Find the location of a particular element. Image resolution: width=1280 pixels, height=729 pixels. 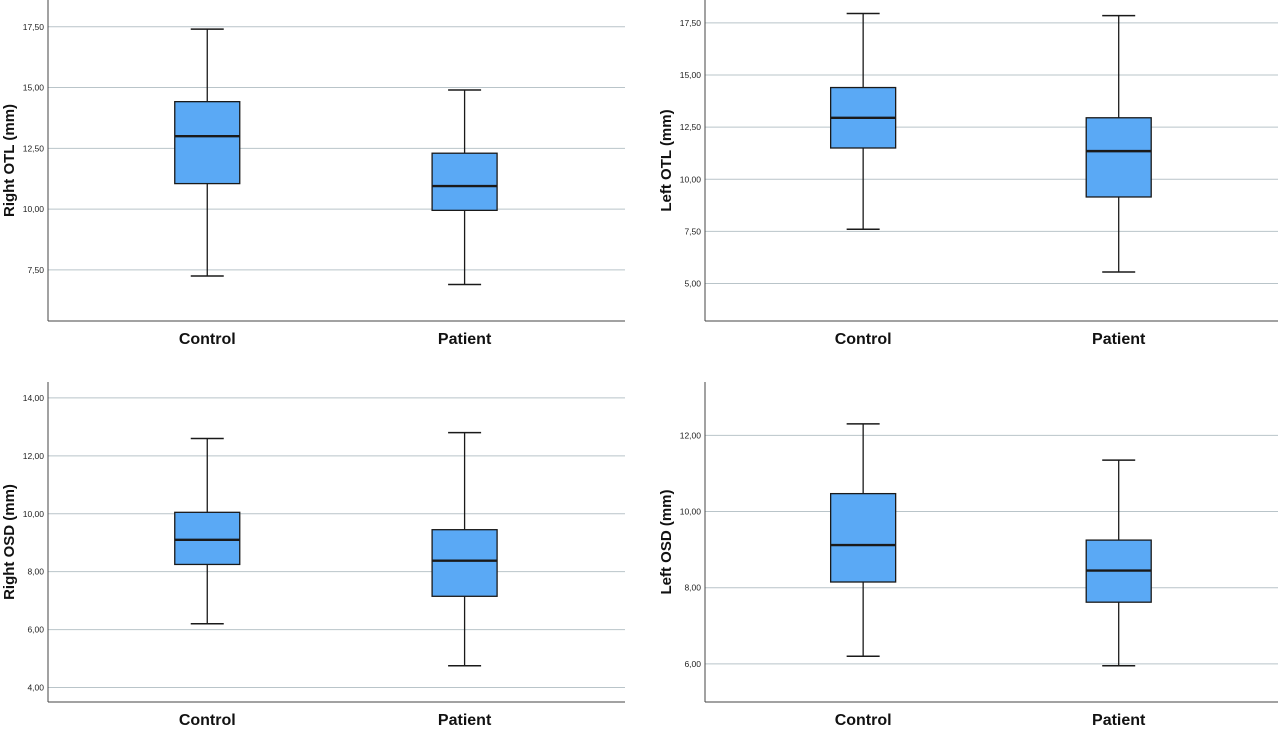

y-axis-title: Right OTL (mm) is located at coordinates (9, 160).